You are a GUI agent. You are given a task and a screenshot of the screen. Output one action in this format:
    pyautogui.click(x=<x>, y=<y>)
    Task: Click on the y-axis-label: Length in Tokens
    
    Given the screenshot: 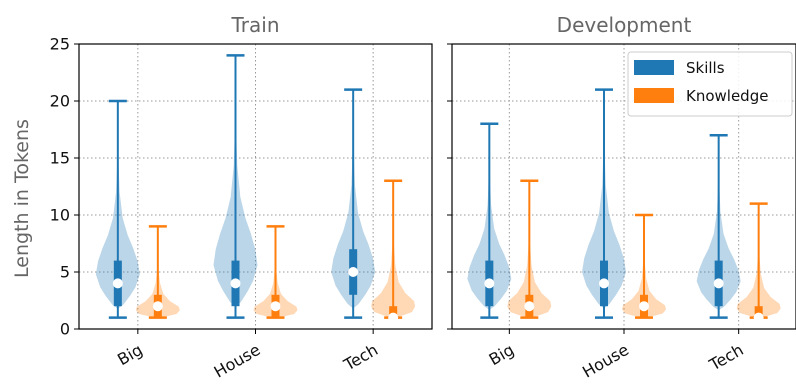 What is the action you would take?
    pyautogui.click(x=22, y=198)
    